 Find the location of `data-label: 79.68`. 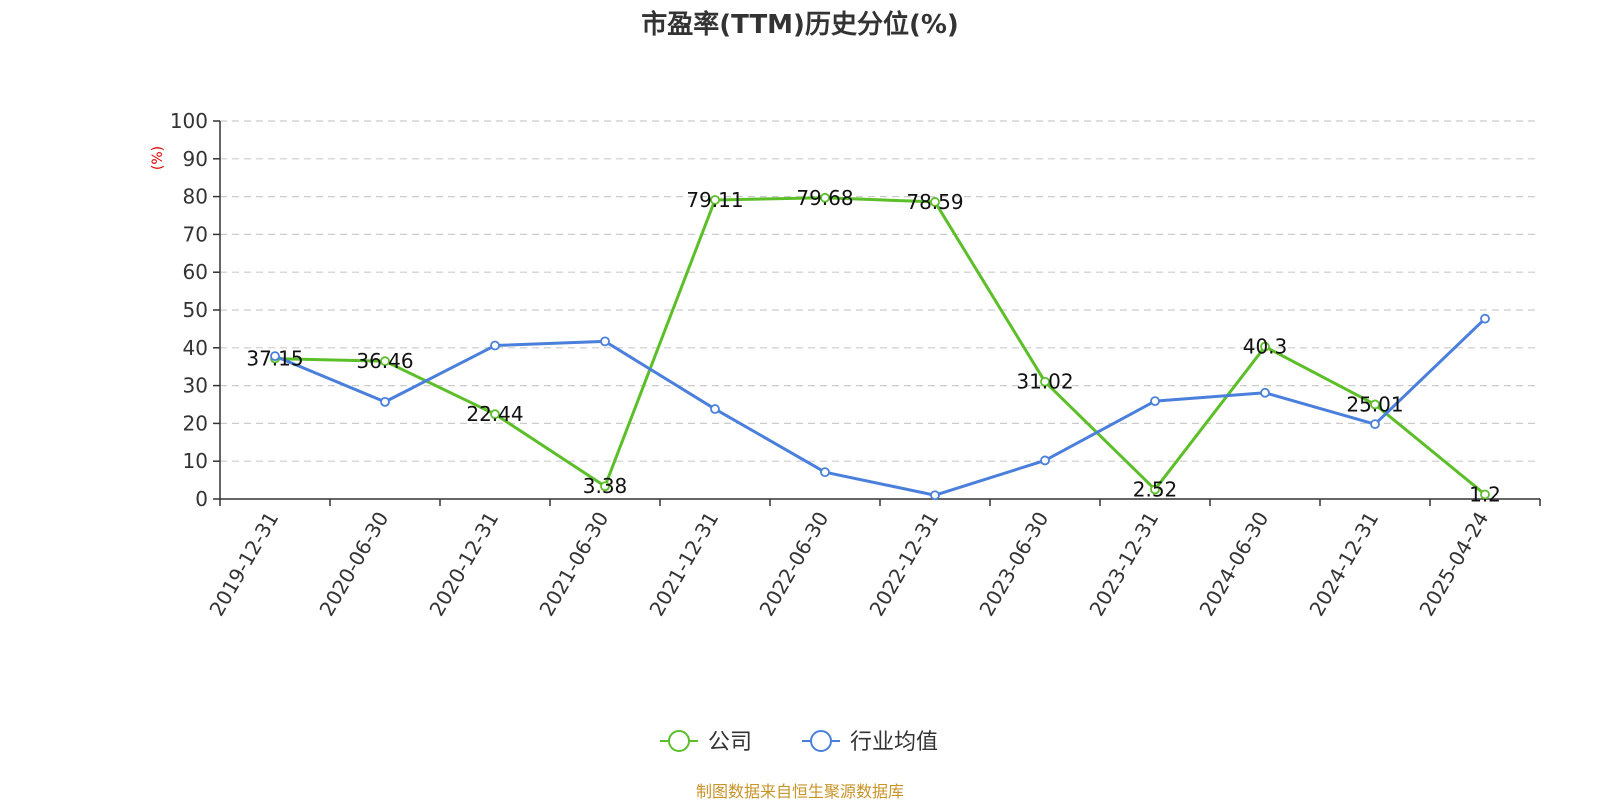

data-label: 79.68 is located at coordinates (824, 198).